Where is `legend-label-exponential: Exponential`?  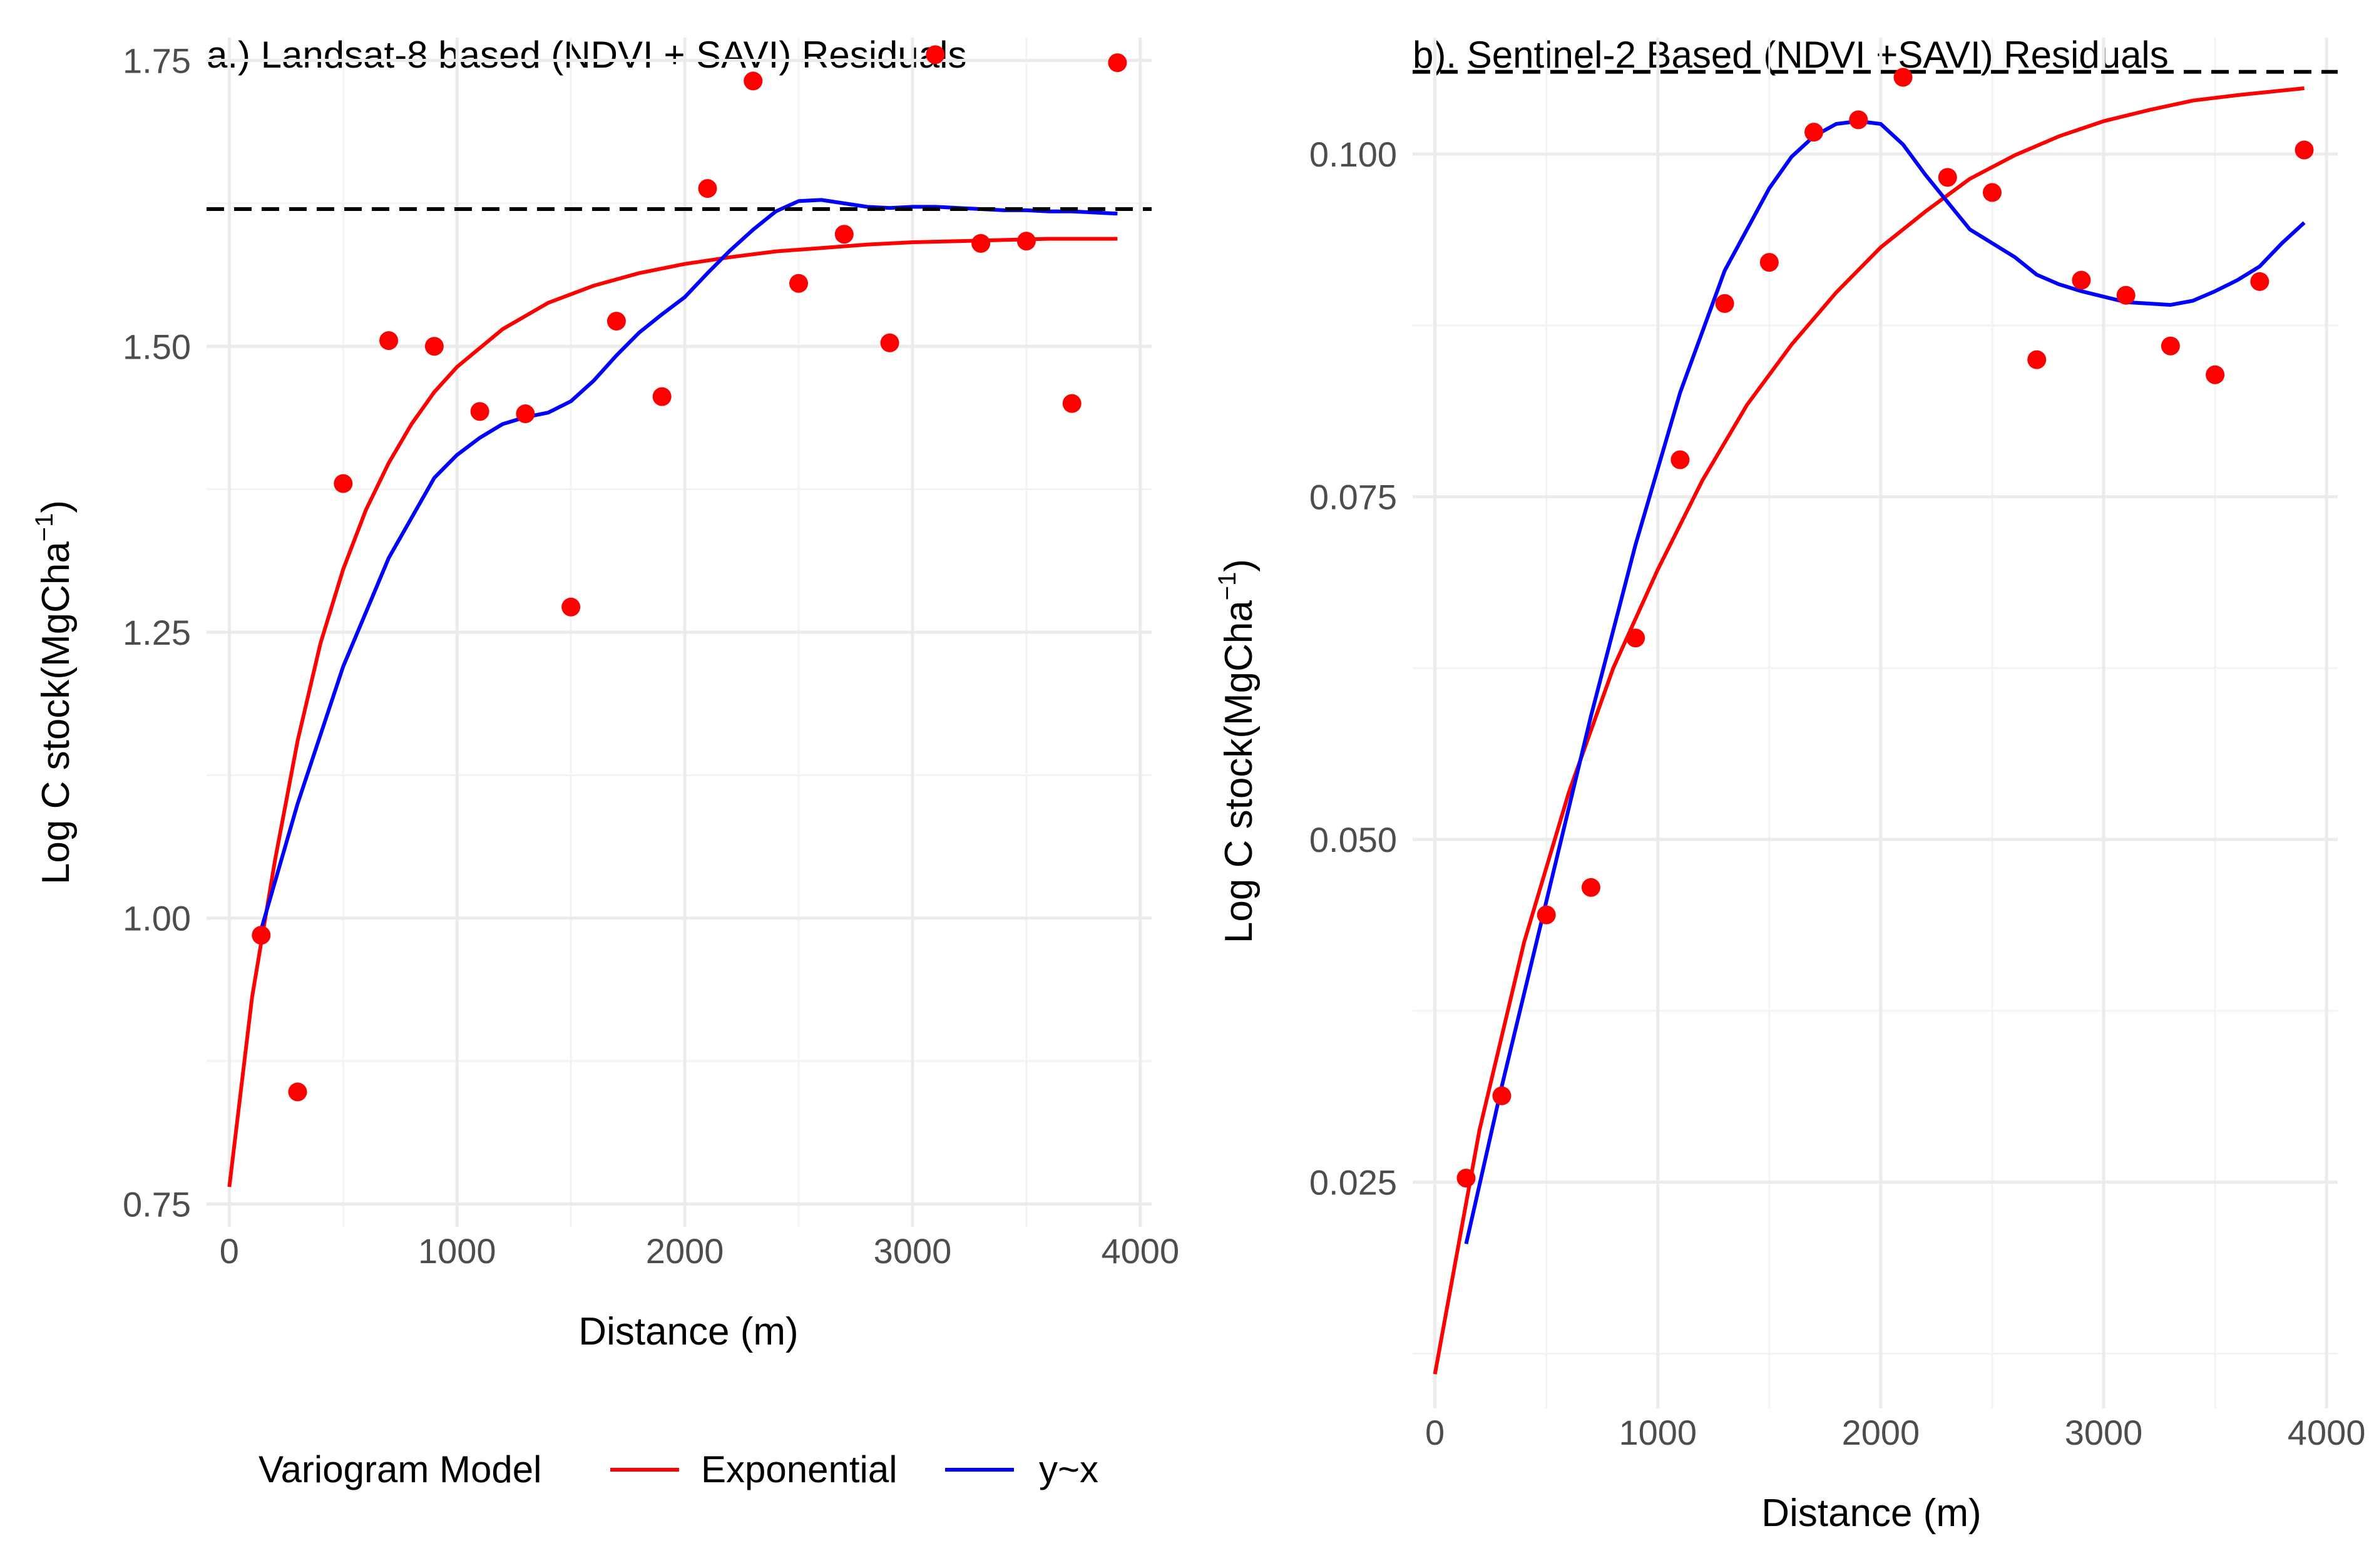
legend-label-exponential: Exponential is located at coordinates (799, 1469).